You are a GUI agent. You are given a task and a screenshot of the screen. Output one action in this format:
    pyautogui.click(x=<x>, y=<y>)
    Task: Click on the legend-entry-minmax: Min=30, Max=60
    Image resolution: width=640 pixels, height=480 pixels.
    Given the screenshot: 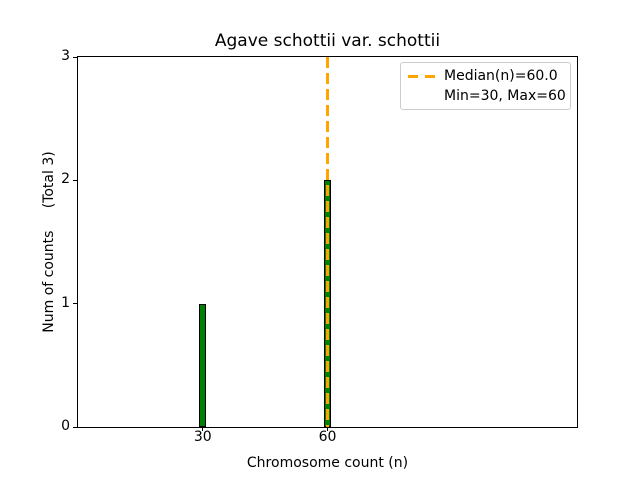 What is the action you would take?
    pyautogui.click(x=487, y=96)
    